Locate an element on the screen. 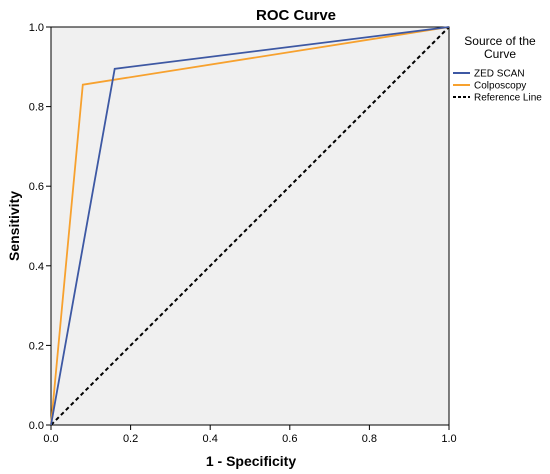 This screenshot has height=474, width=550. y-tick-label: 0.6 is located at coordinates (36, 187).